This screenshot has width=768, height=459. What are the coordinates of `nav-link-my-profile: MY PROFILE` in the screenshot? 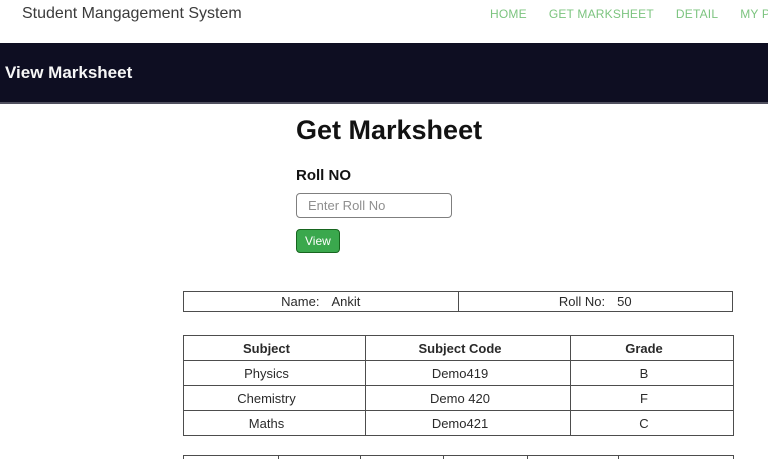 It's located at (754, 14).